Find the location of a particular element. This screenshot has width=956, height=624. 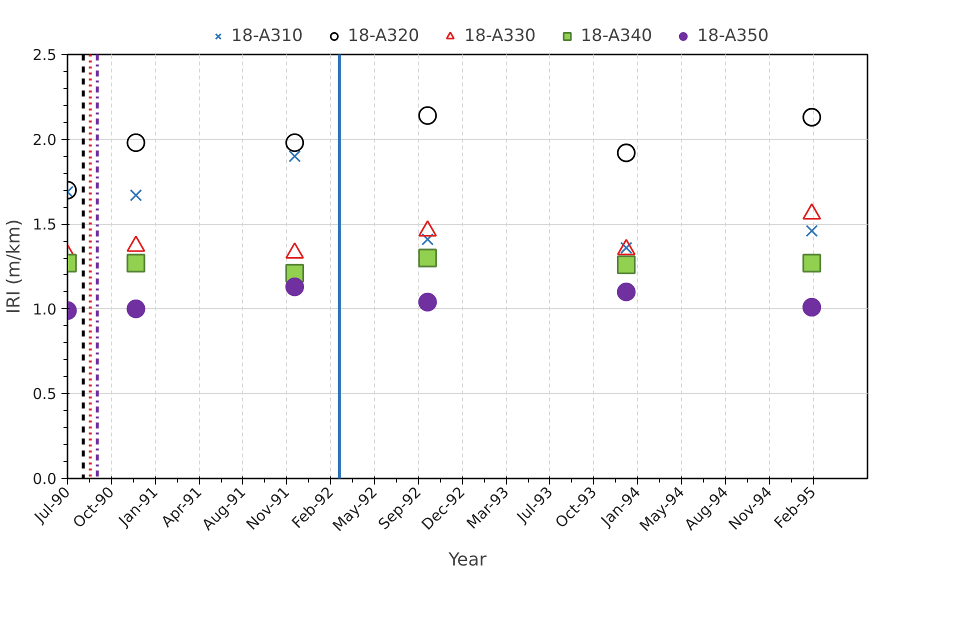

y-tick-label: 1.5 is located at coordinates (44, 225).